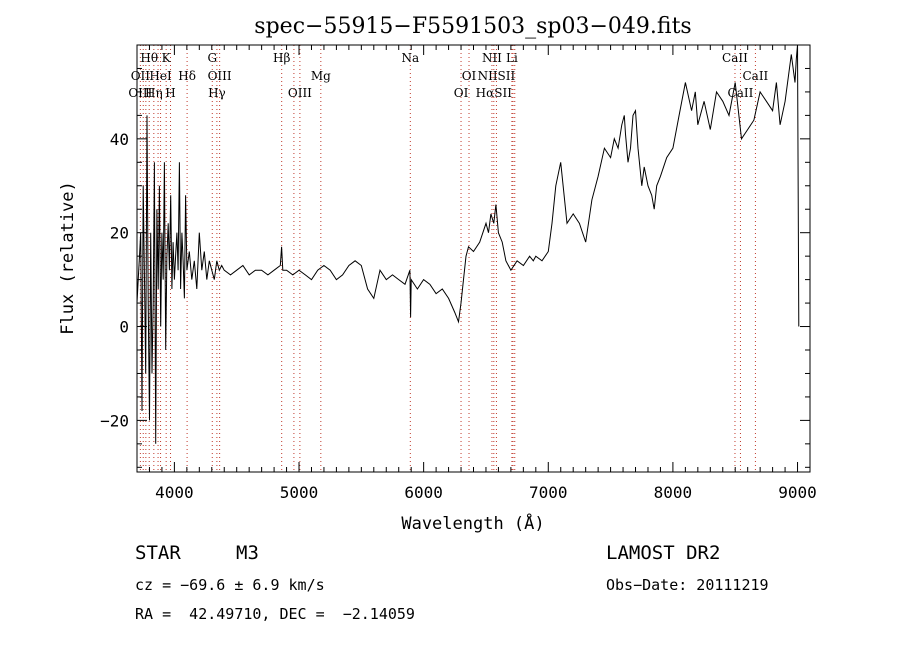 Image resolution: width=900 pixels, height=650 pixels. Describe the element at coordinates (472, 523) in the screenshot. I see `x-axis-label: Wavelength (Å)` at that location.